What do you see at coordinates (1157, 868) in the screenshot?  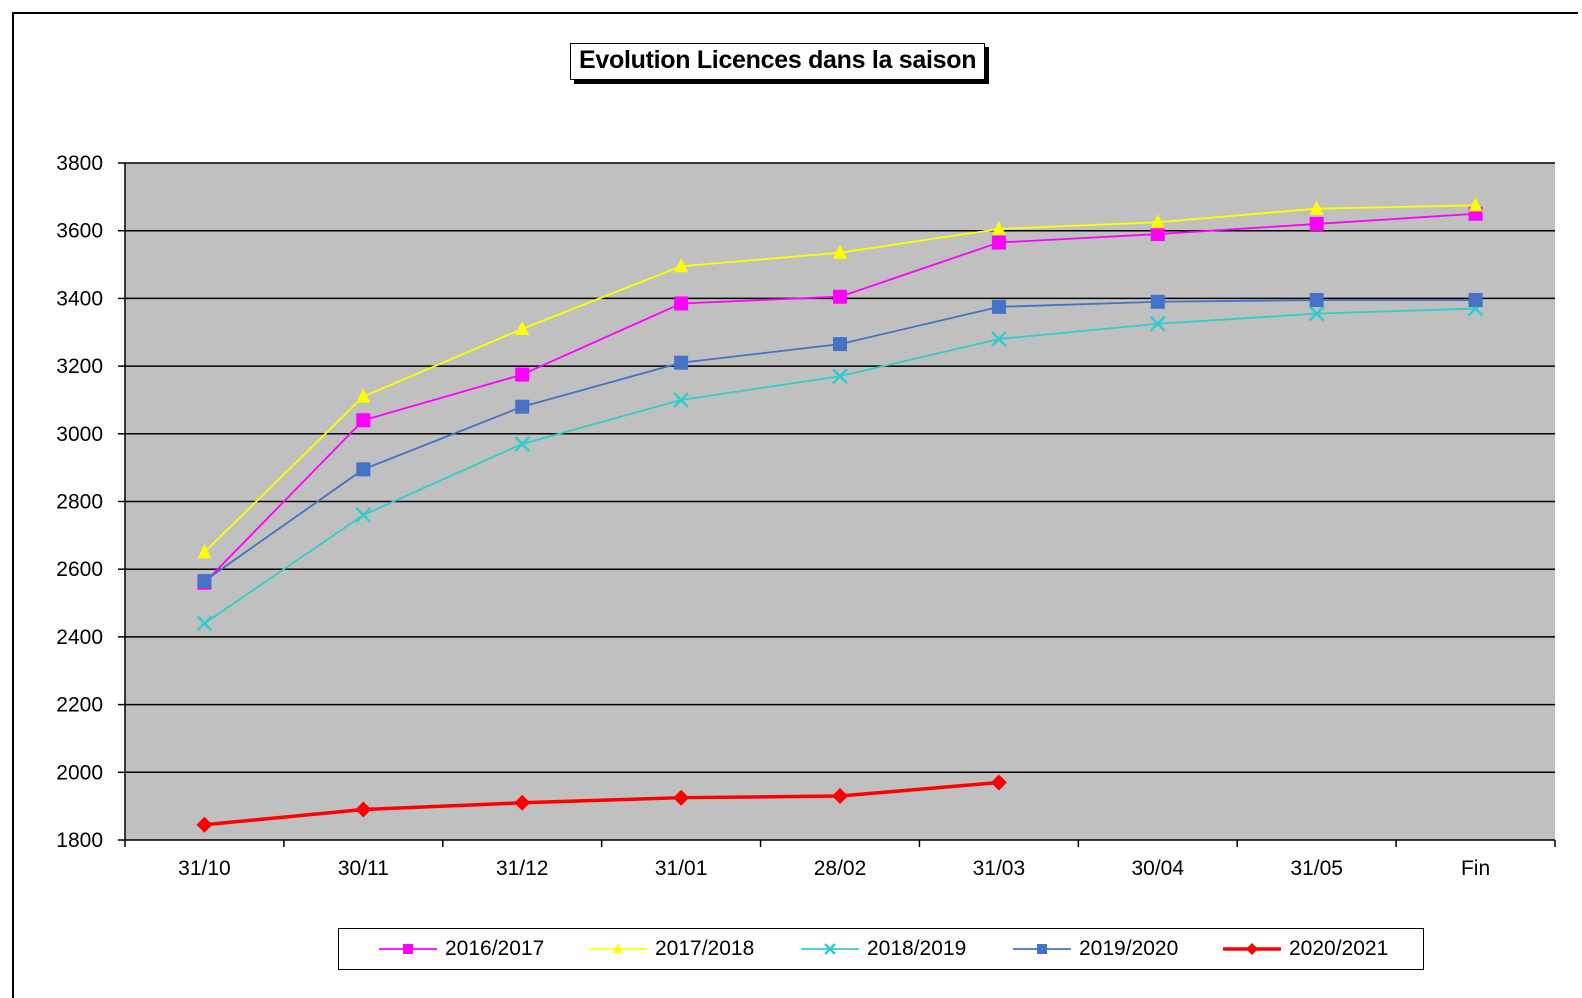 I see `x-tick-label: 30/04` at bounding box center [1157, 868].